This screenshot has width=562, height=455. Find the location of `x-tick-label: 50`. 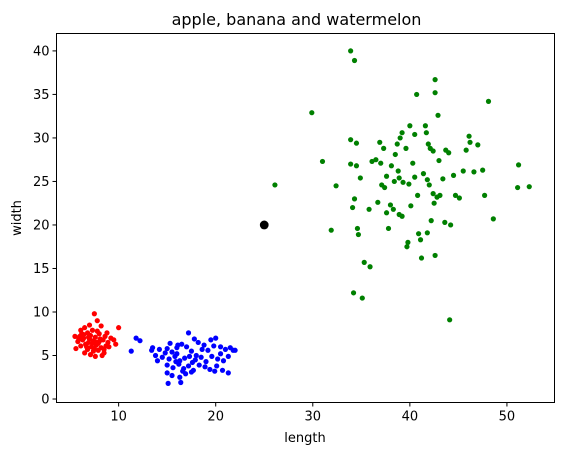

x-tick-label: 50 is located at coordinates (507, 417).